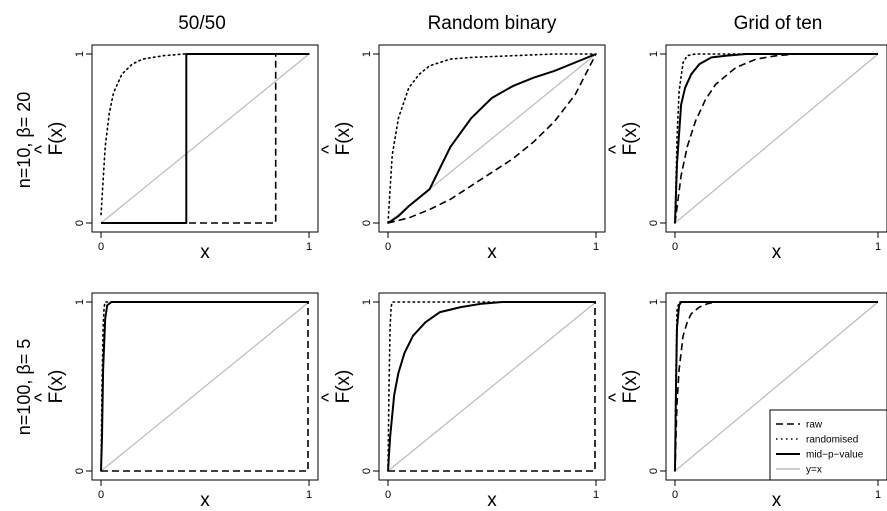 The width and height of the screenshot is (887, 511). I want to click on column-title-2: Random binary, so click(492, 23).